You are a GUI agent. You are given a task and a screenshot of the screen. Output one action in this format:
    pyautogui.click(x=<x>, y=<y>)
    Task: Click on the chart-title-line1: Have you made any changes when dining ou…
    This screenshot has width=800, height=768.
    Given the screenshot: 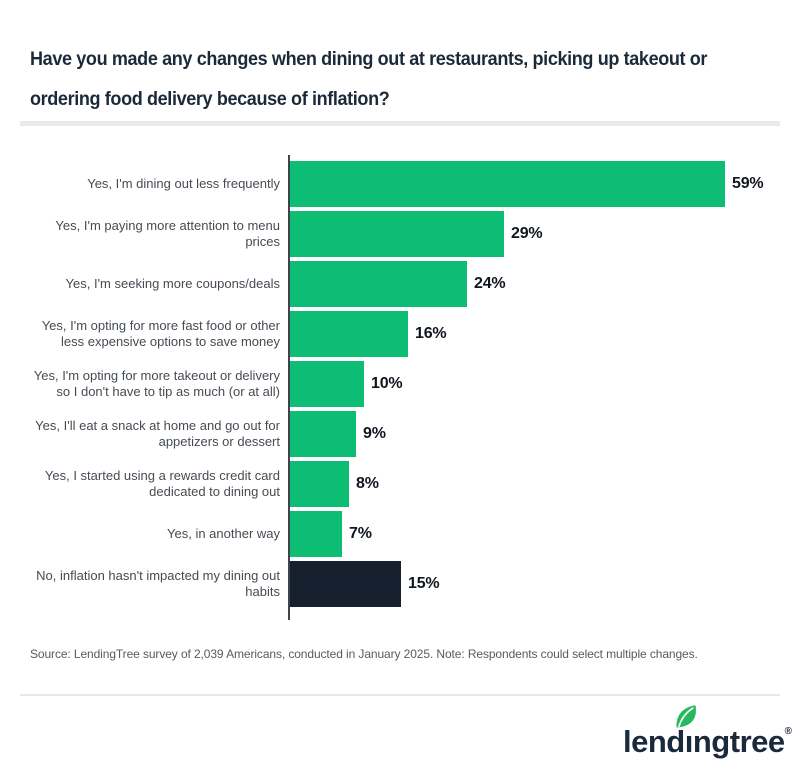 What is the action you would take?
    pyautogui.click(x=369, y=59)
    